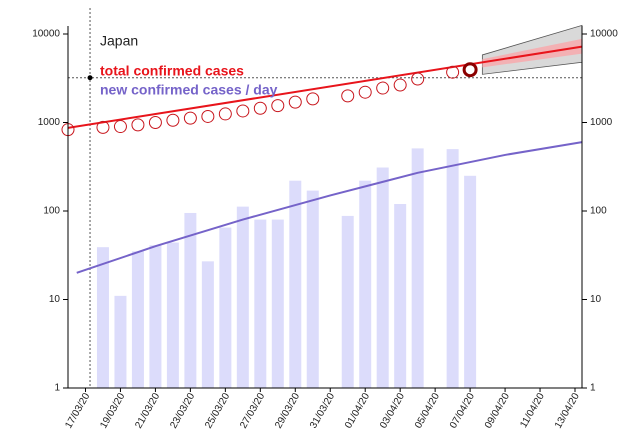 This screenshot has width=630, height=433. Describe the element at coordinates (77, 411) in the screenshot. I see `x-tick-label: 17/03/20` at that location.